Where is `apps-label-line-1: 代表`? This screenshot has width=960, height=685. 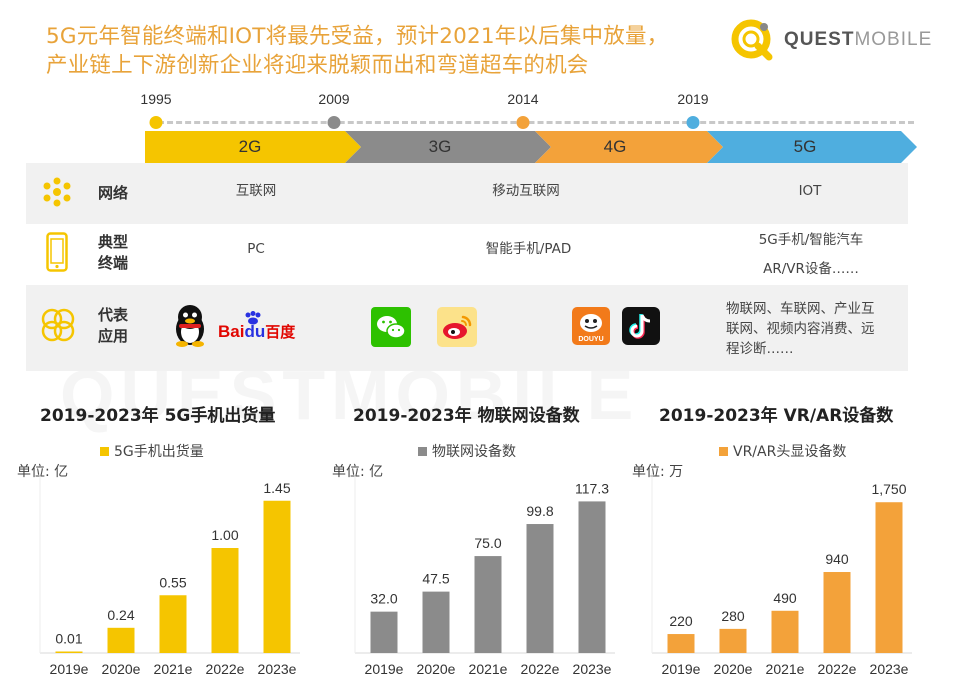 apps-label-line-1: 代表 is located at coordinates (113, 315).